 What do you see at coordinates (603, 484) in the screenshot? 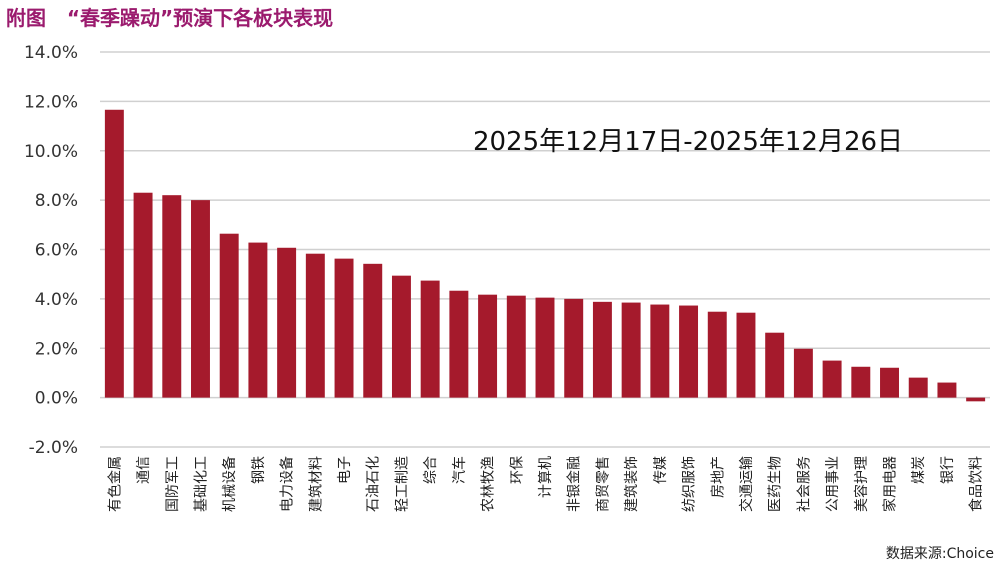
I see `x-tick-label: 商贸零售` at bounding box center [603, 484].